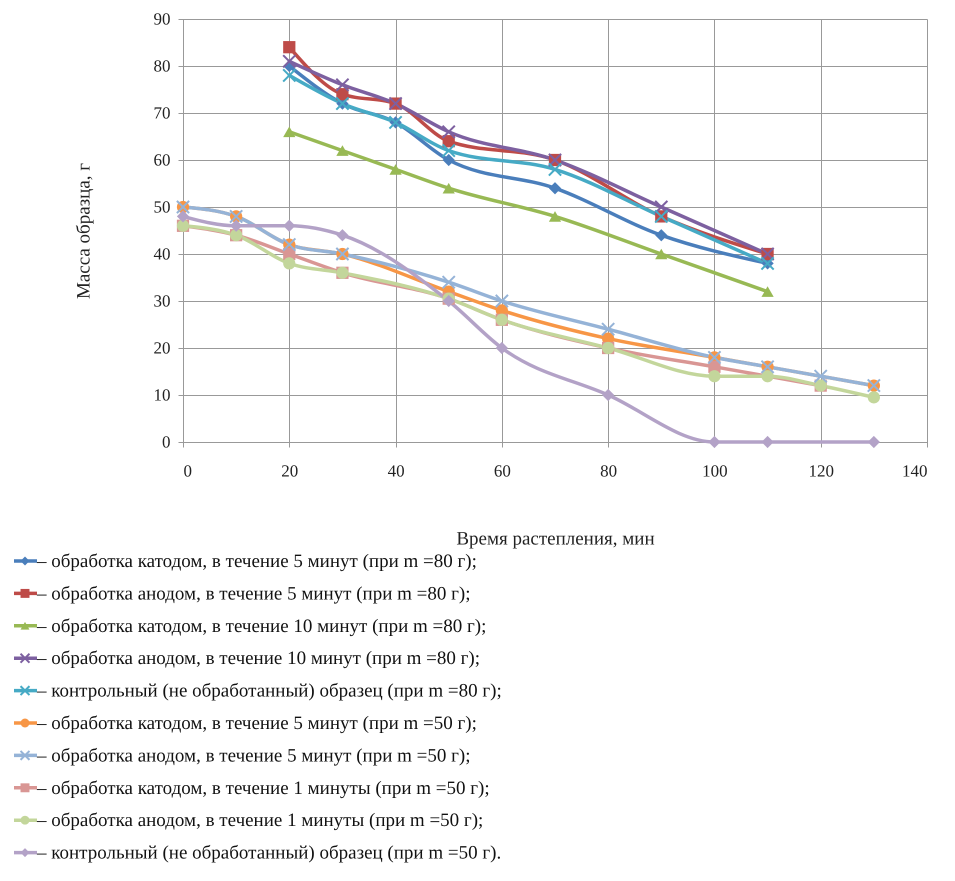 Image resolution: width=955 pixels, height=881 pixels. I want to click on x-tick-label: 40, so click(396, 471).